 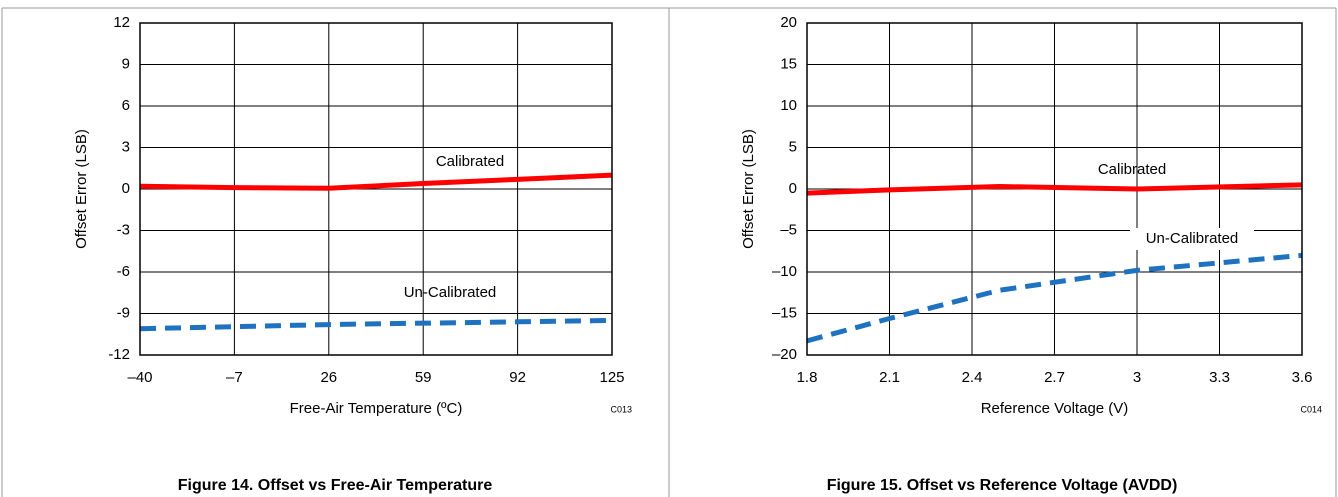 What do you see at coordinates (123, 229) in the screenshot?
I see `y-tick-label: -3` at bounding box center [123, 229].